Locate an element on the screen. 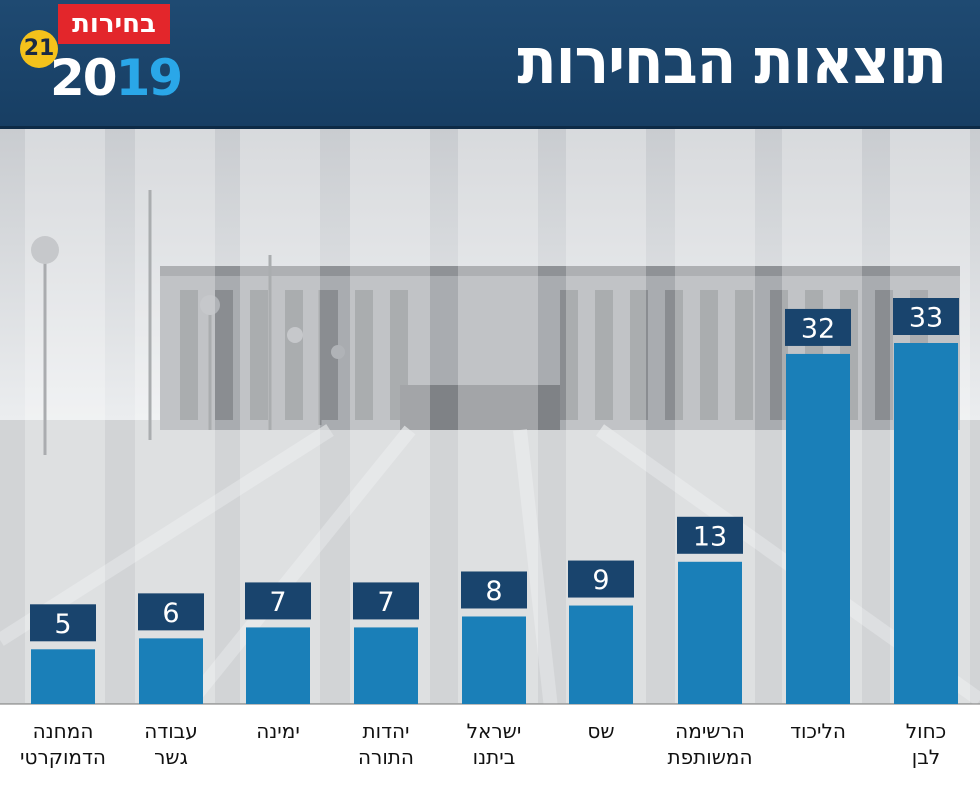 This screenshot has width=980, height=789. x-tick-label: כחול is located at coordinates (926, 731).